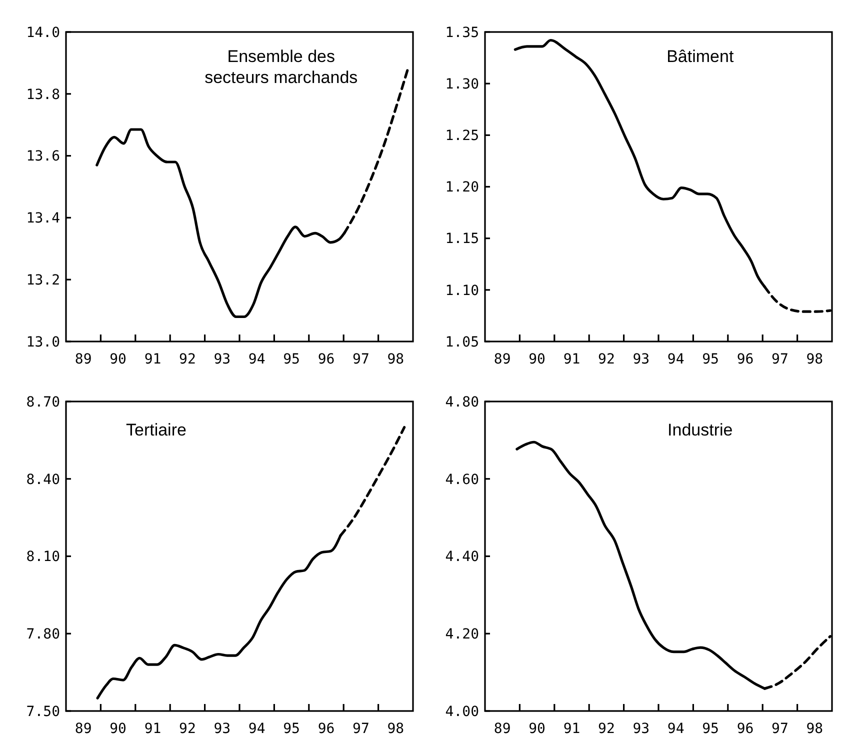 The width and height of the screenshot is (854, 755). What do you see at coordinates (43, 32) in the screenshot?
I see `y-tick-label: 14.0` at bounding box center [43, 32].